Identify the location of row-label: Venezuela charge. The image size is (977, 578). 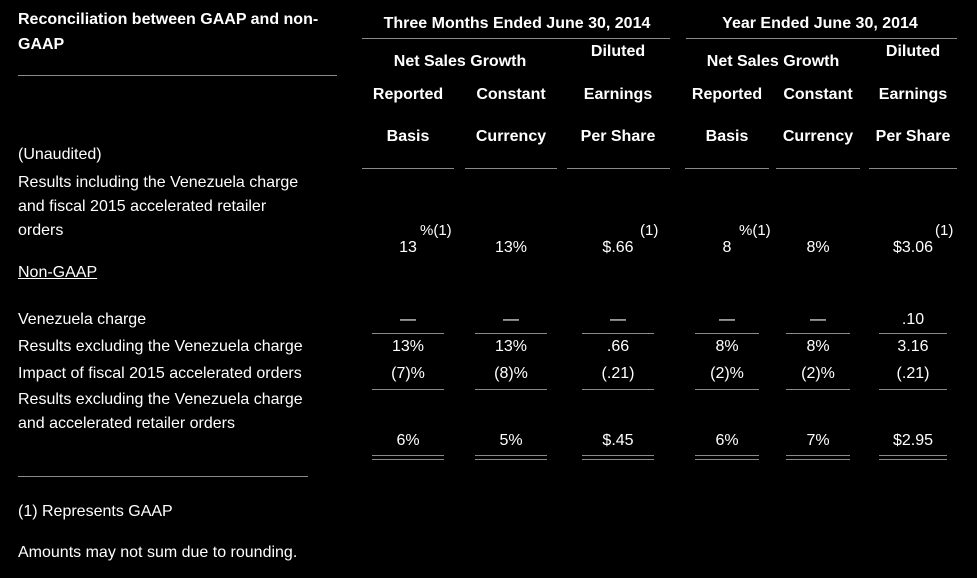
(82, 319).